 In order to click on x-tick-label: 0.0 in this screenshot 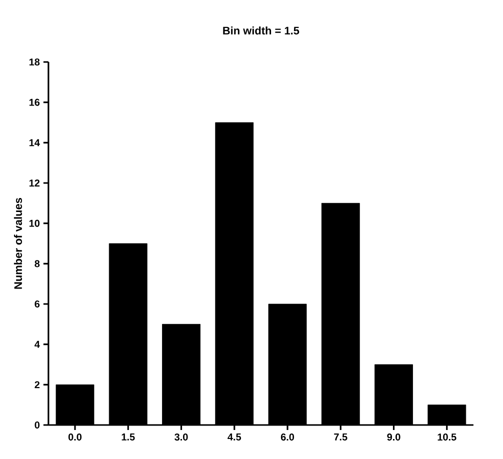, I will do `click(75, 437)`.